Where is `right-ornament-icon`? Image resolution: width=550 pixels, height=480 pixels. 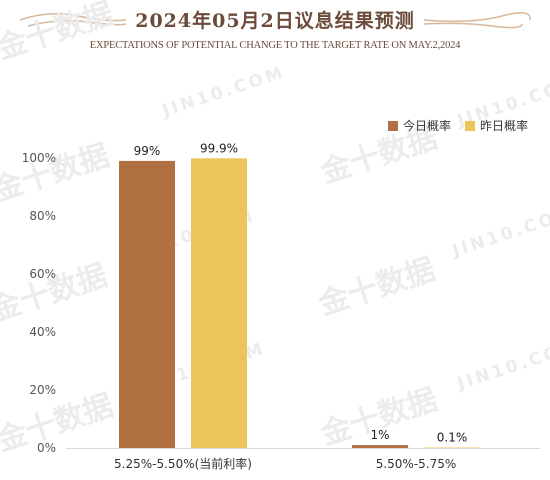 right-ornament-icon is located at coordinates (477, 20).